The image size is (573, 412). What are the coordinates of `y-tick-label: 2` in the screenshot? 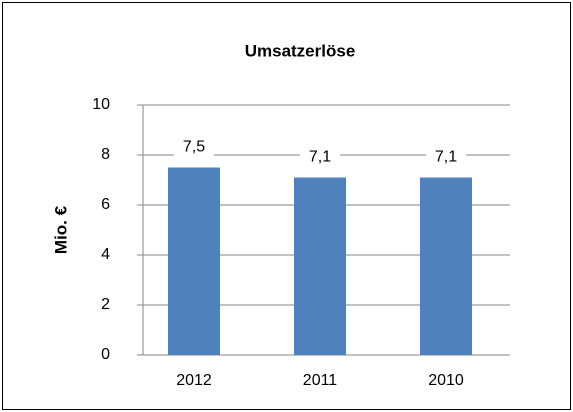 It's located at (105, 304).